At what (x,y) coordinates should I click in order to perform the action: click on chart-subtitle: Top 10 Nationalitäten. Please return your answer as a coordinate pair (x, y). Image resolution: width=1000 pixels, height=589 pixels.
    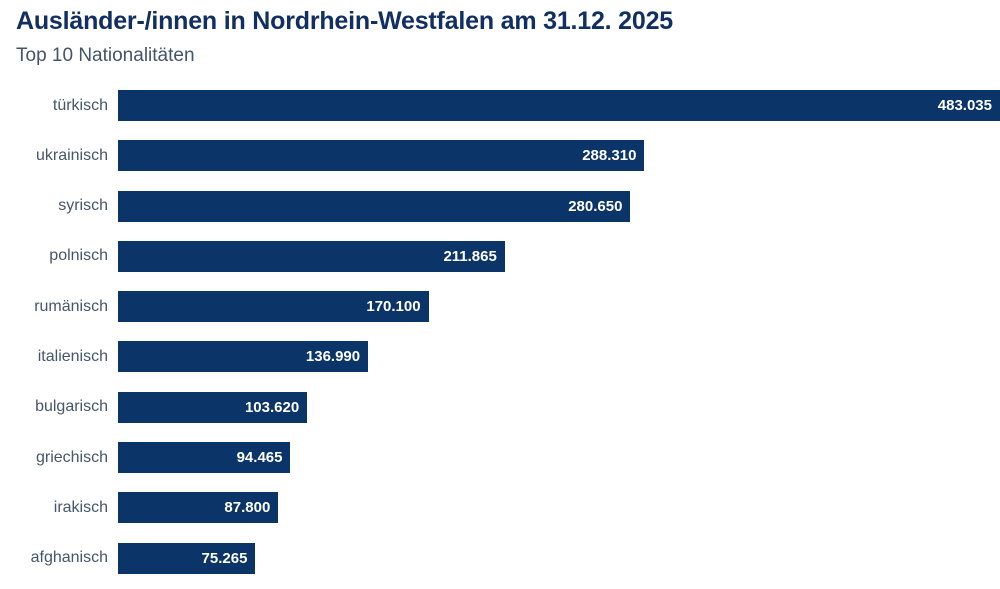
    Looking at the image, I should click on (105, 55).